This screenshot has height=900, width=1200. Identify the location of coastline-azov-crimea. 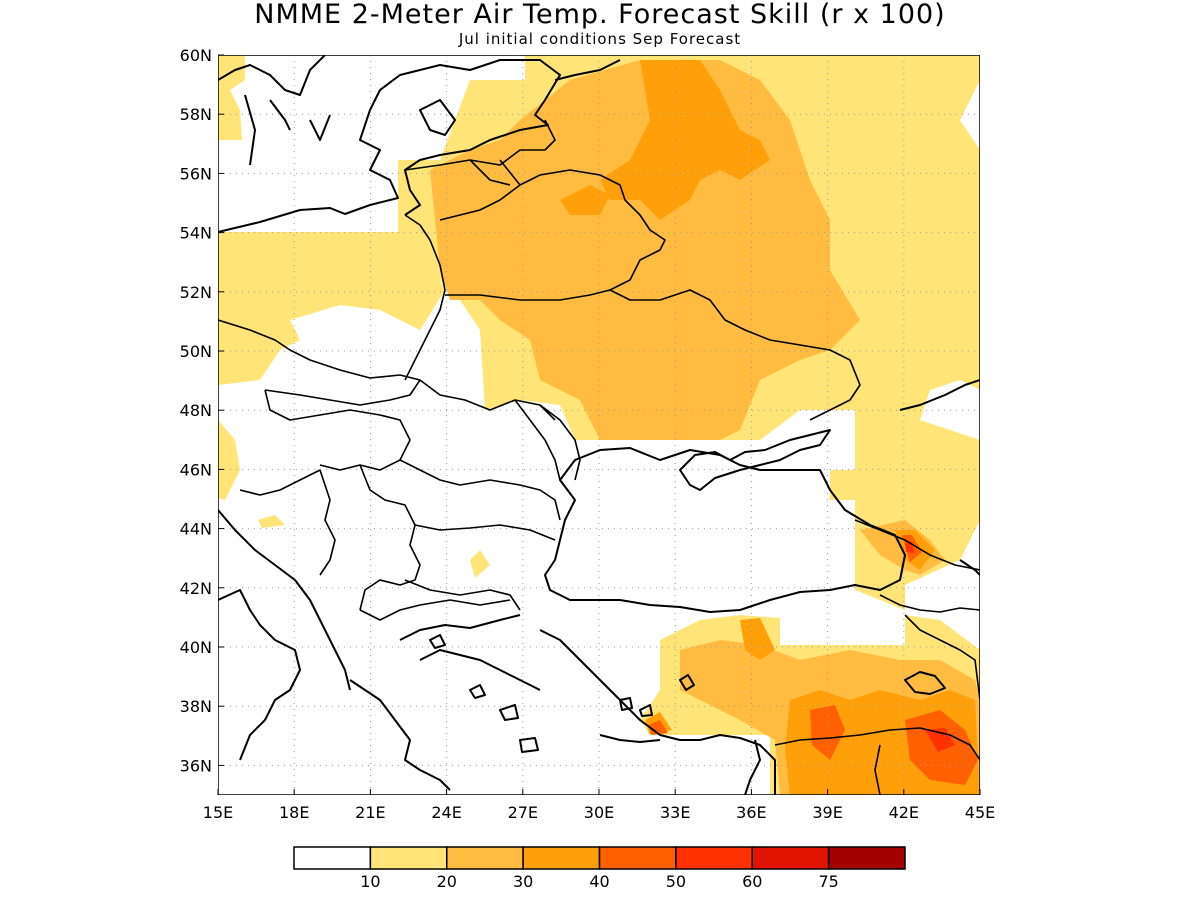
(755, 460).